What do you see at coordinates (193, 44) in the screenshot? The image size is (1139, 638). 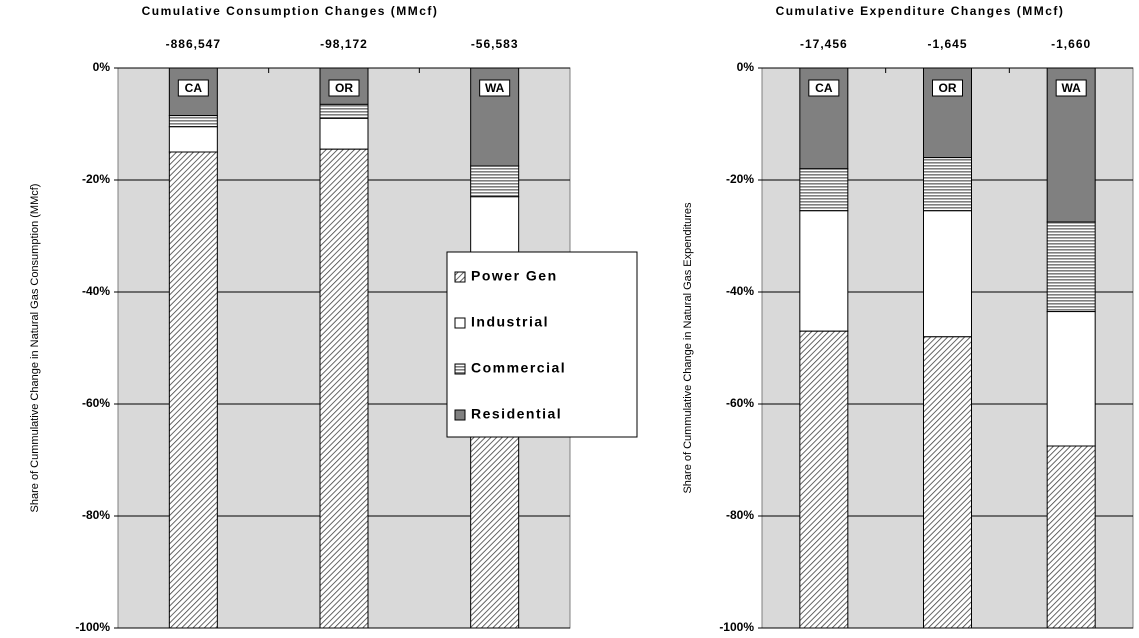 I see `total-label: -886,547` at bounding box center [193, 44].